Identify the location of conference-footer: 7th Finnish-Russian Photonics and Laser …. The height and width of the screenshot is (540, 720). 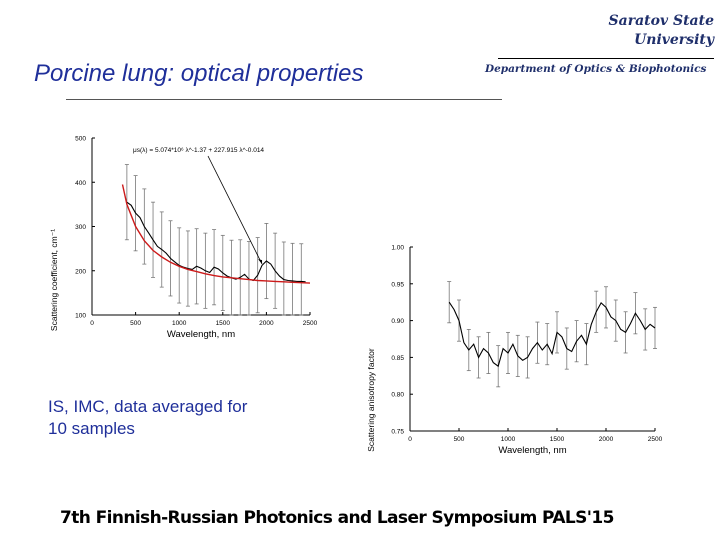
(337, 518).